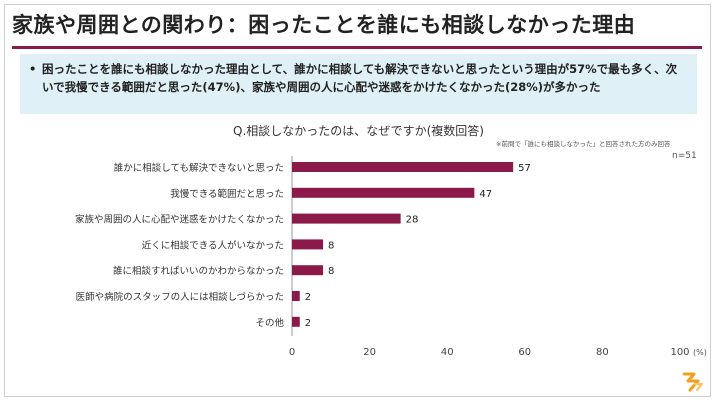  I want to click on category-label: 我慢できる範囲だと思った, so click(227, 194).